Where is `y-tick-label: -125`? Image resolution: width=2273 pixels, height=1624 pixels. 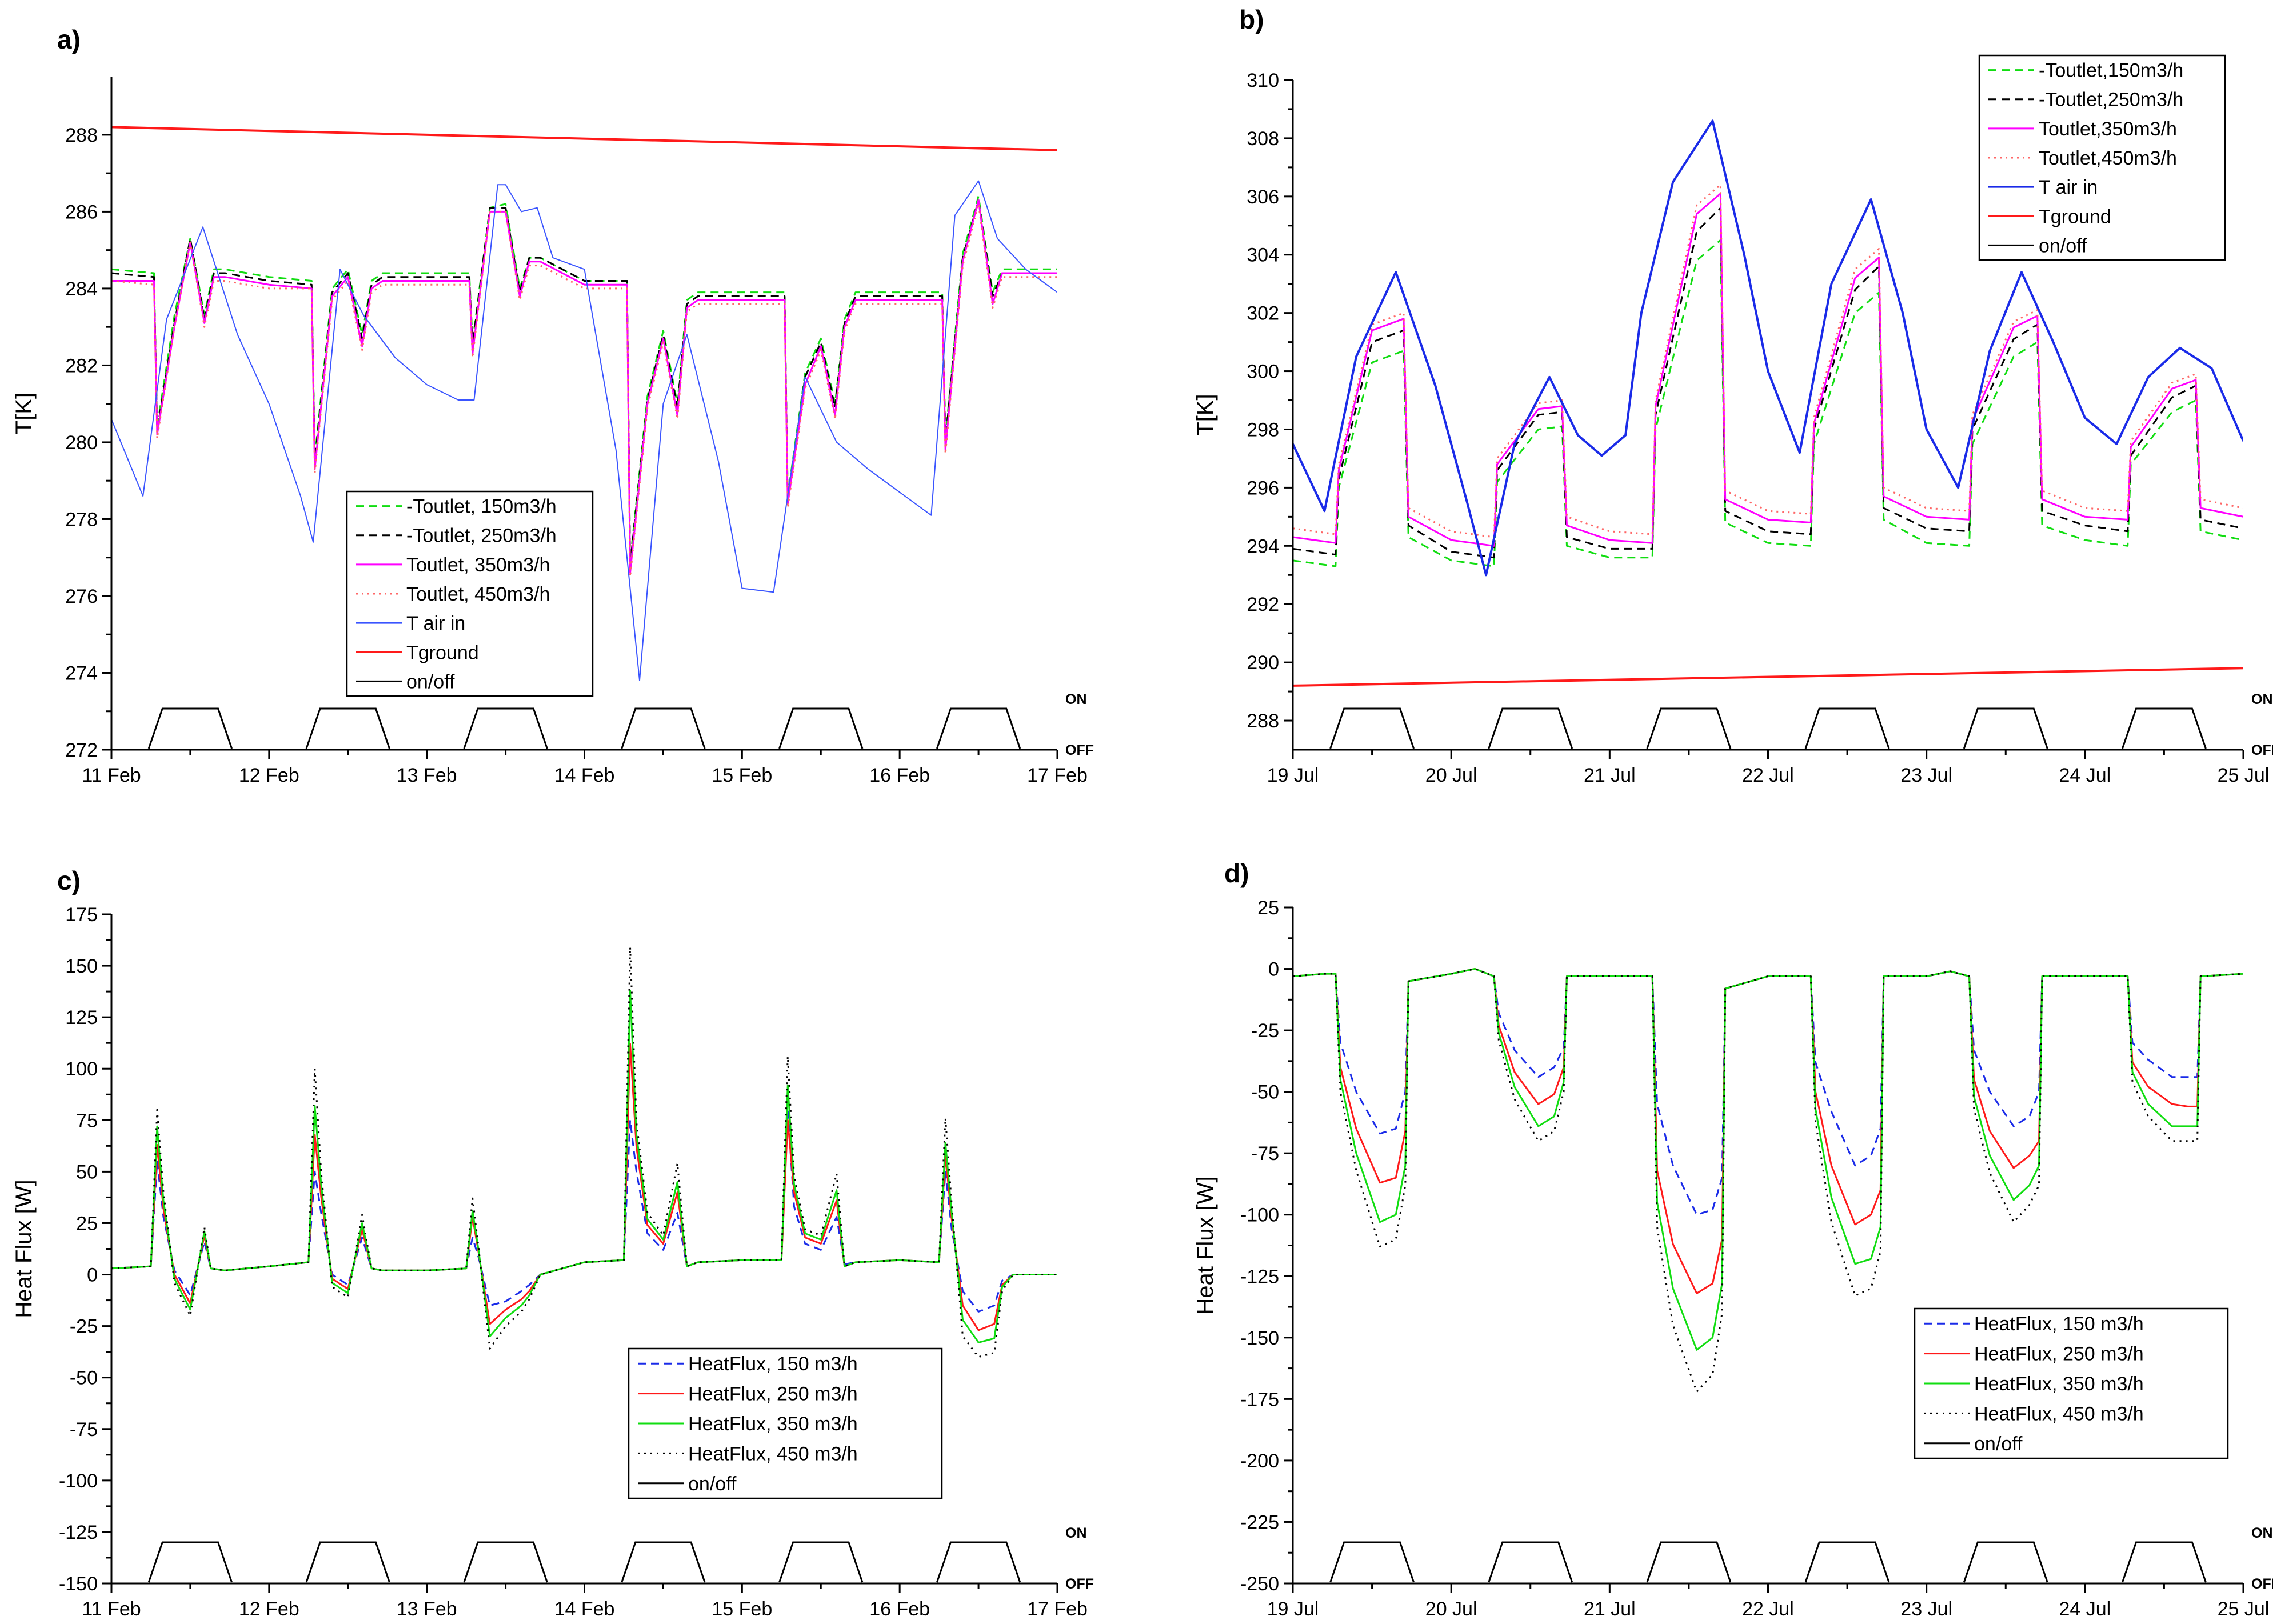 y-tick-label: -125 is located at coordinates (1259, 1276).